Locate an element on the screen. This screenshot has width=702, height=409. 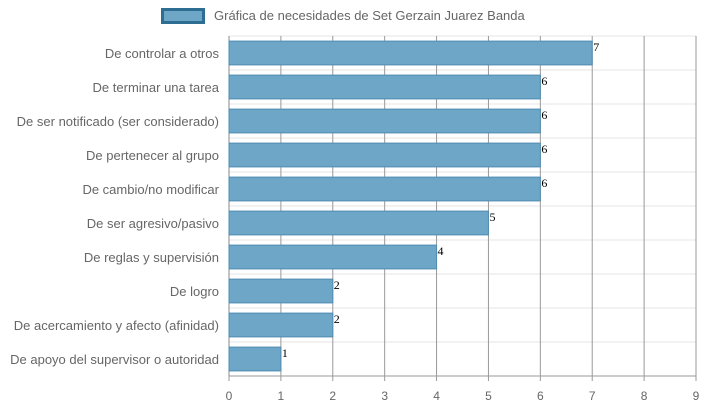
category-label: De reglas y supervisión is located at coordinates (151, 257).